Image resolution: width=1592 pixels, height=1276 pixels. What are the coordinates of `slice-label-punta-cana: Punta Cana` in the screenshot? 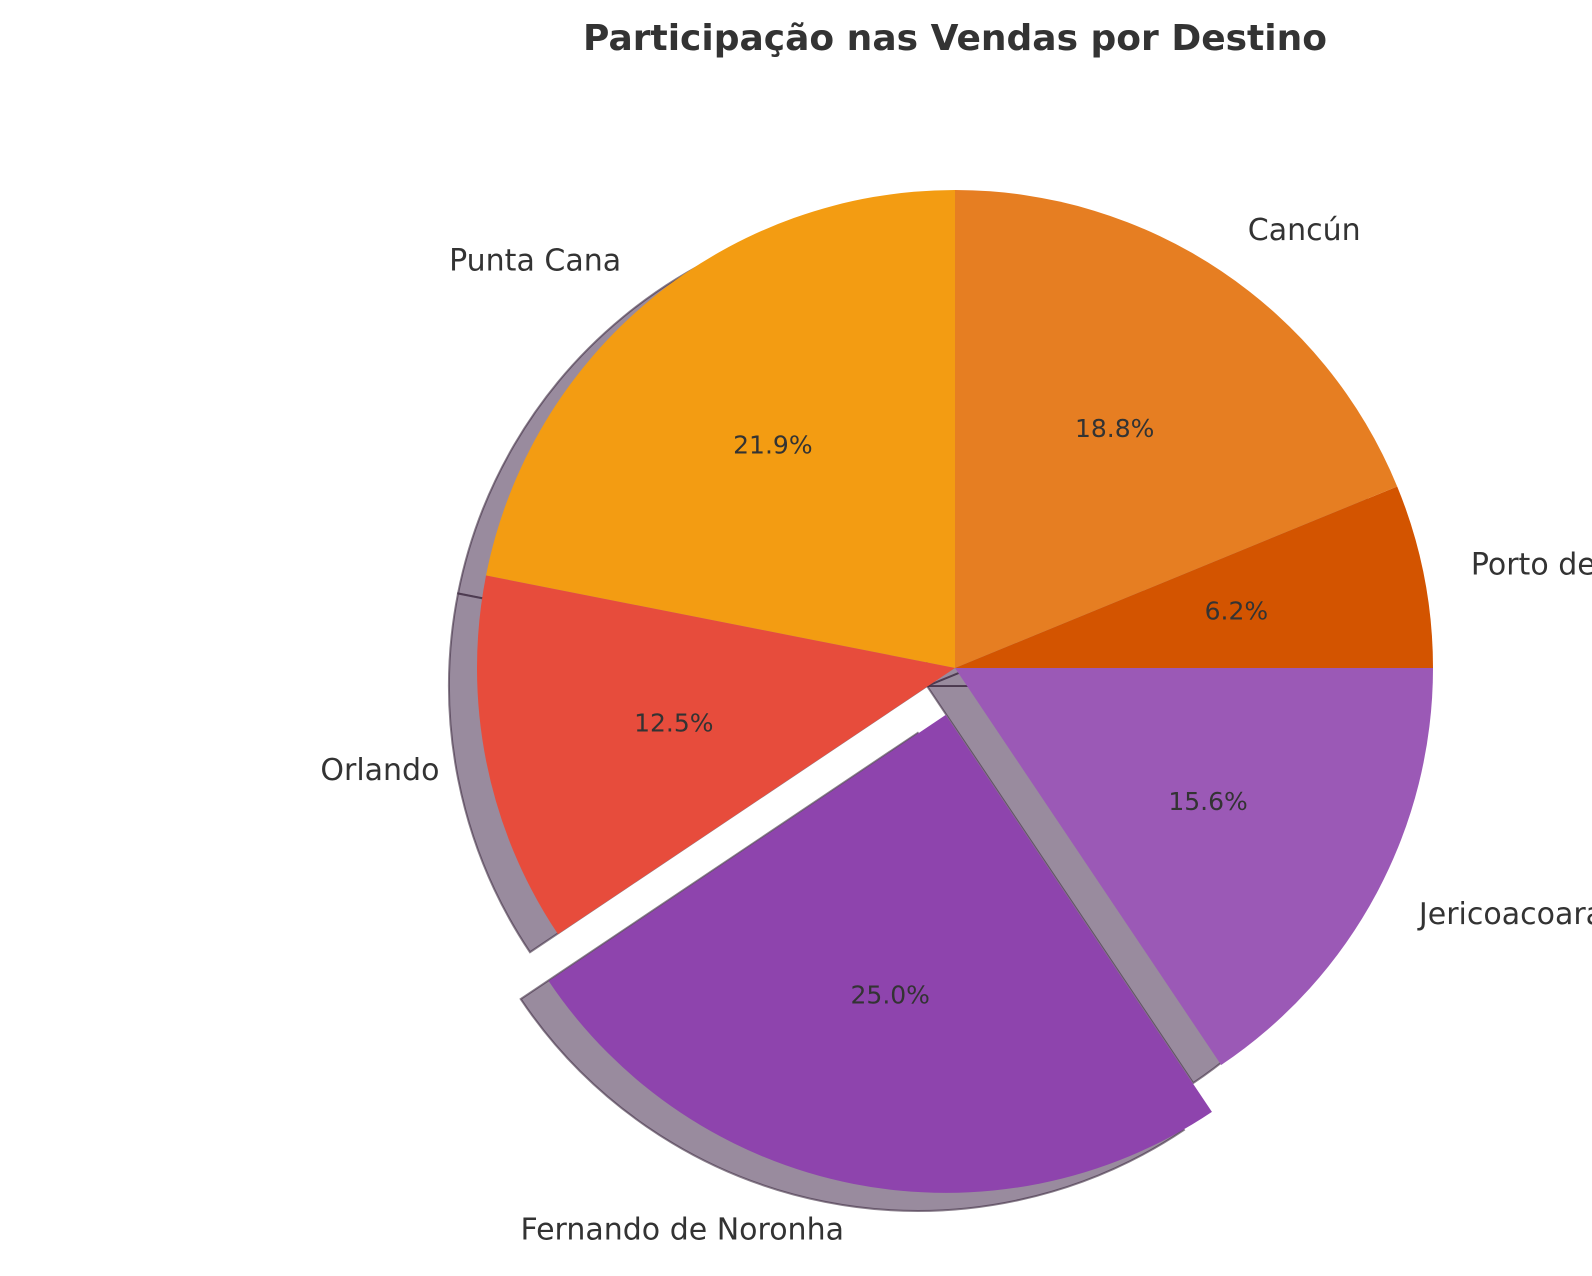 It's located at (535, 260).